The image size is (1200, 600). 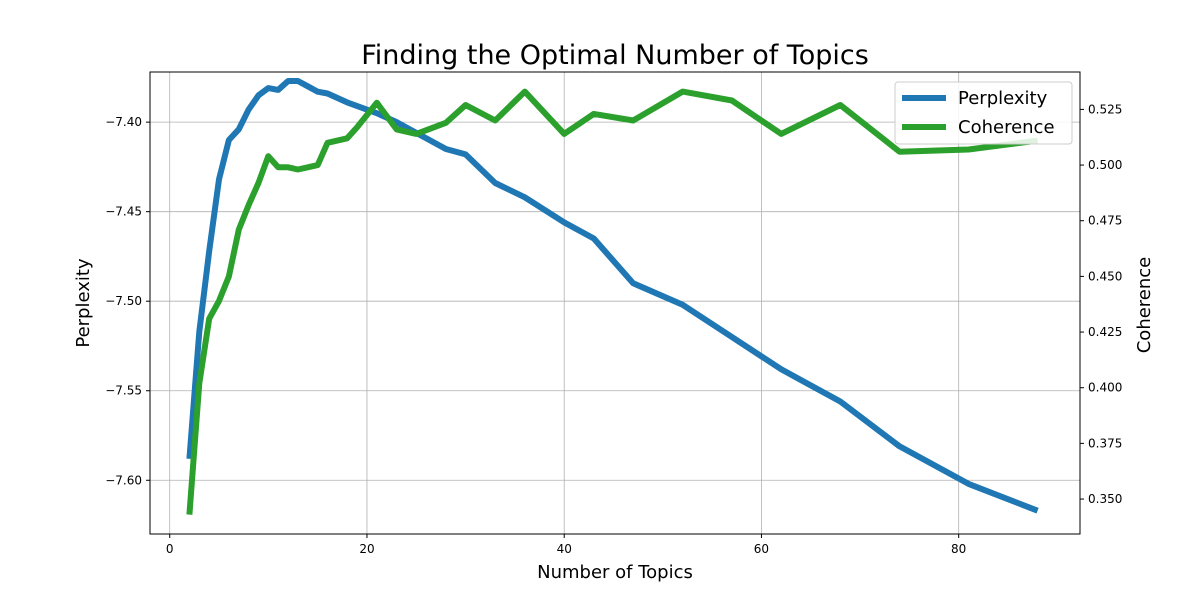 What do you see at coordinates (615, 572) in the screenshot?
I see `x-axis-label: Number of Topics` at bounding box center [615, 572].